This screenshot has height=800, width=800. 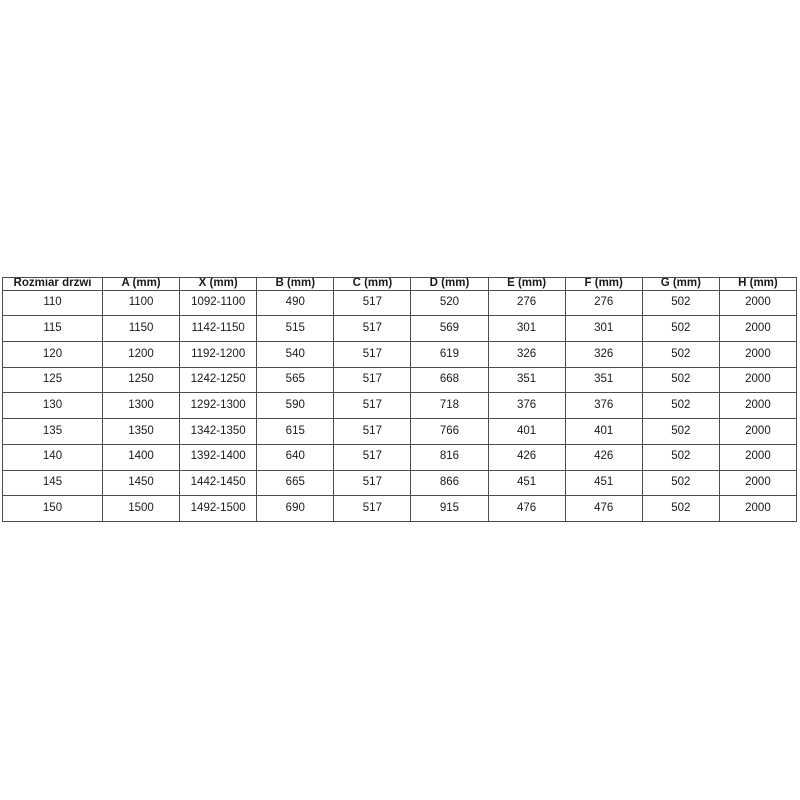 What do you see at coordinates (758, 284) in the screenshot?
I see `header-cell: H (mm)` at bounding box center [758, 284].